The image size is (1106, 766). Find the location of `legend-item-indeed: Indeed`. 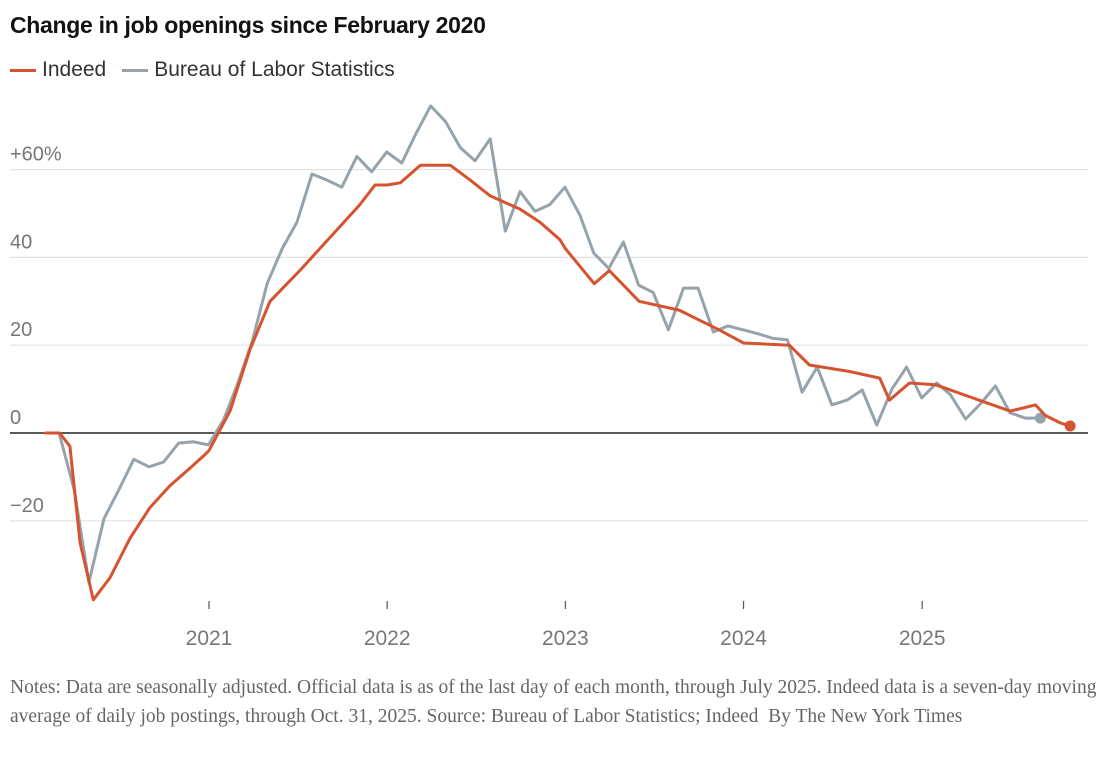

legend-item-indeed: Indeed is located at coordinates (58, 70).